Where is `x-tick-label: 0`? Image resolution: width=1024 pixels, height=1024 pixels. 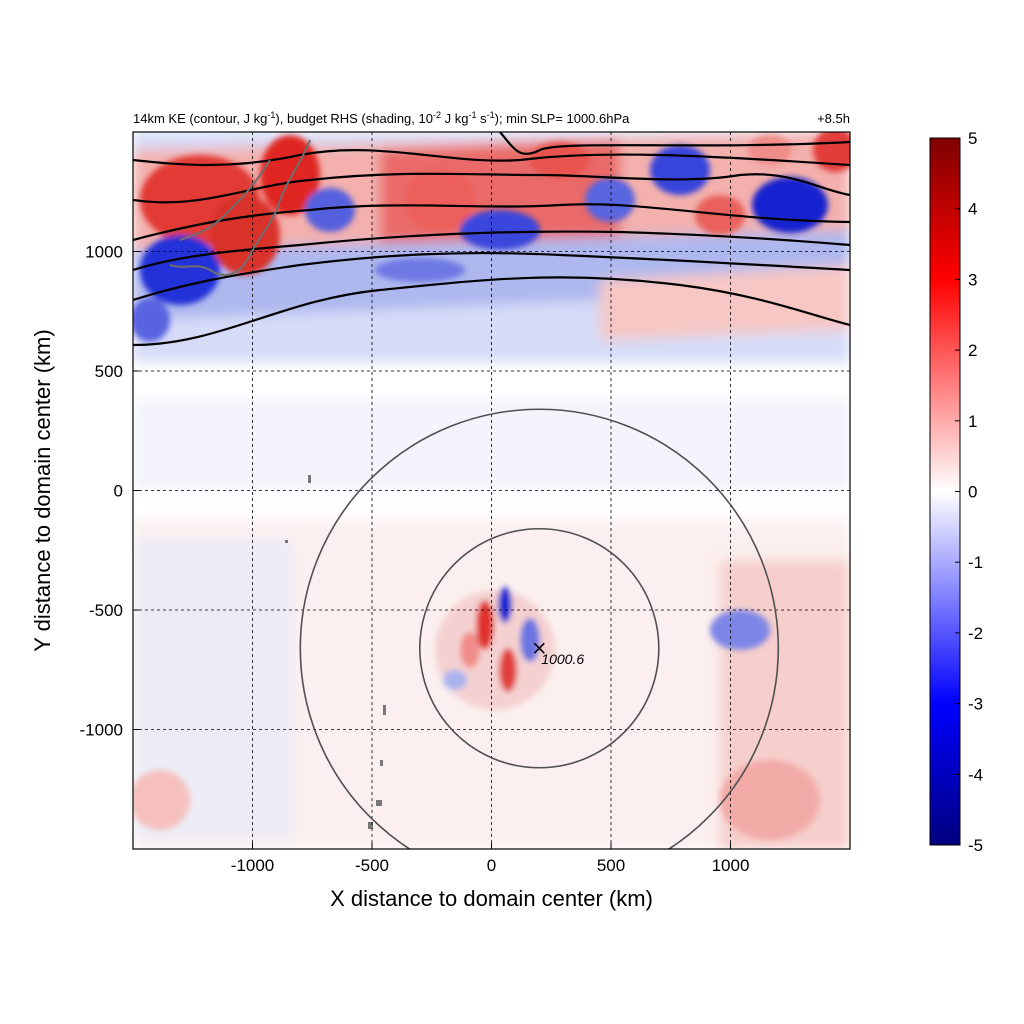
x-tick-label: 0 is located at coordinates (491, 865).